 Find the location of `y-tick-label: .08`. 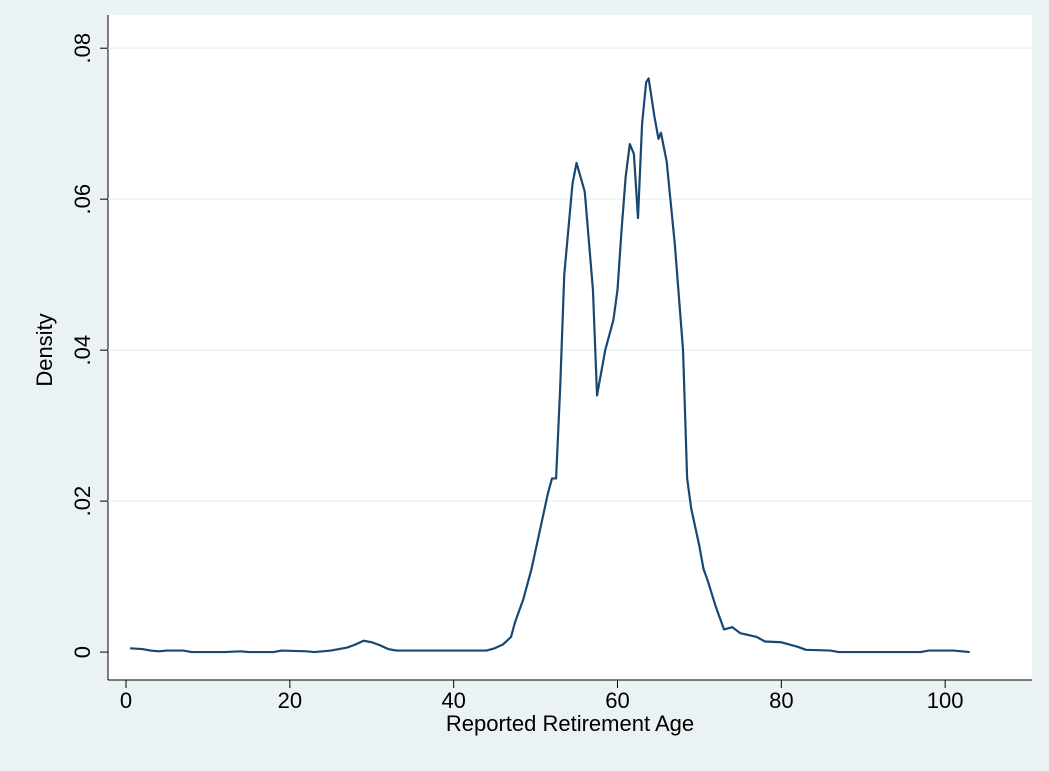

y-tick-label: .08 is located at coordinates (82, 48).